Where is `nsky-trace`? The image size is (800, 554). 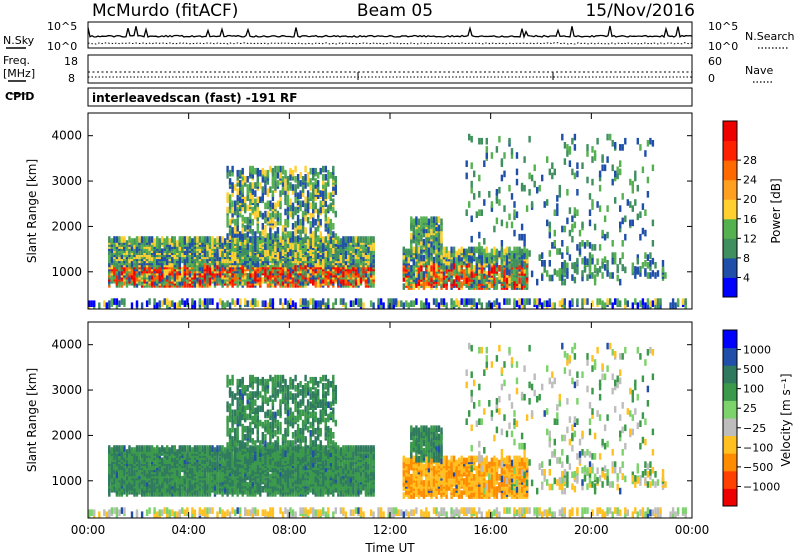 nsky-trace is located at coordinates (390, 32).